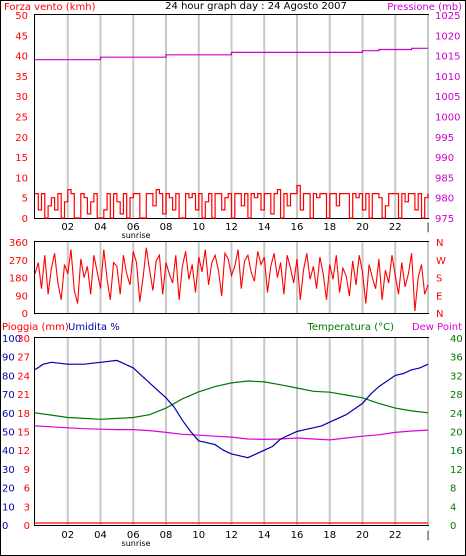  Describe the element at coordinates (456, 339) in the screenshot. I see `temperature-y-tick: 40` at that location.